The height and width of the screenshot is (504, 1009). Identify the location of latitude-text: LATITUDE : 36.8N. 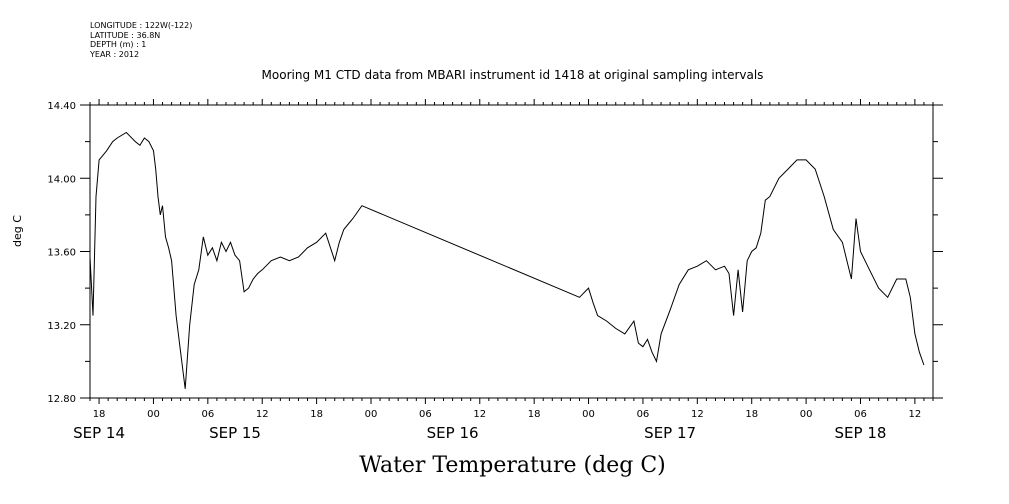
(125, 35).